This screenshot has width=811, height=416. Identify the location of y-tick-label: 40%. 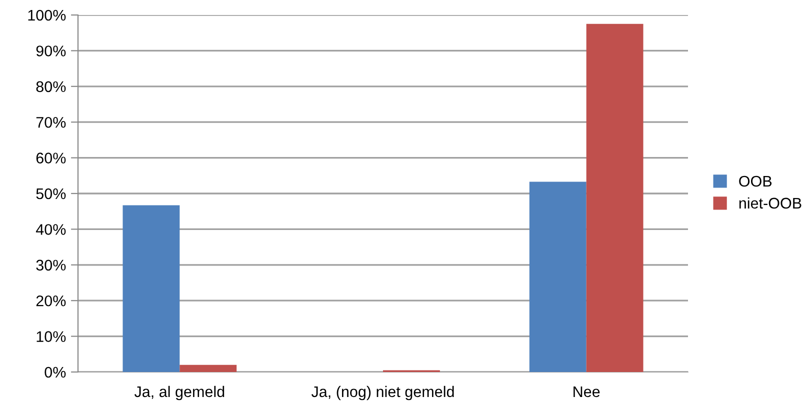
(51, 229).